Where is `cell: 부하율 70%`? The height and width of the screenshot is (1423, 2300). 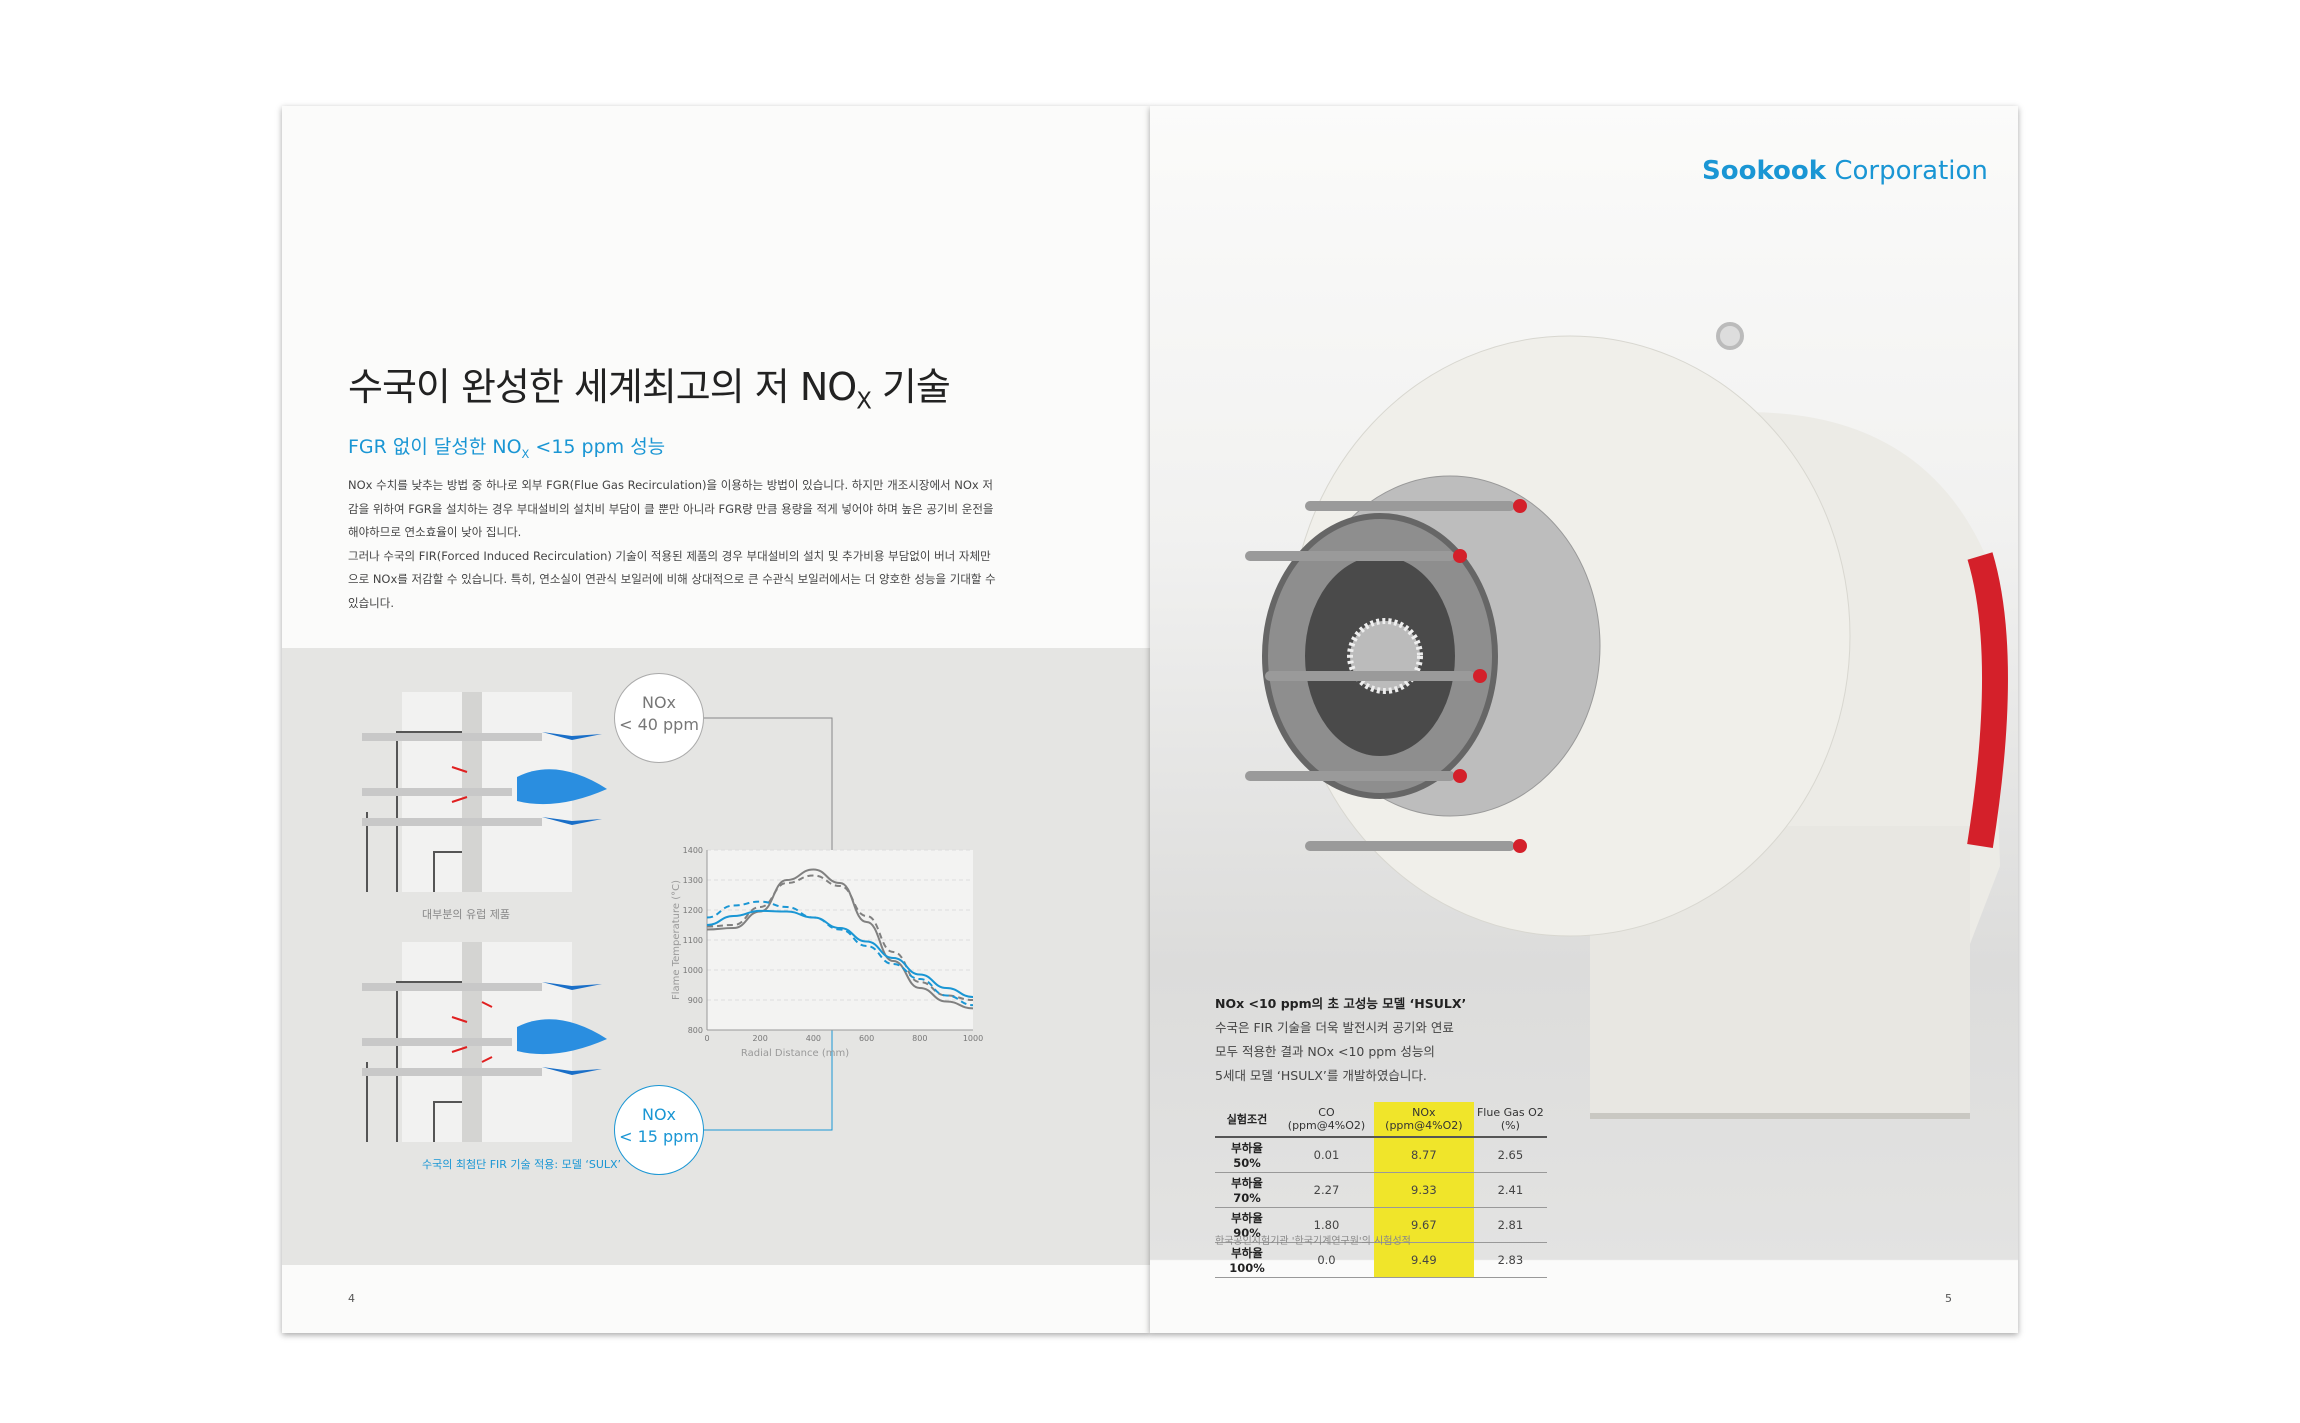 cell: 부하율 70% is located at coordinates (1247, 1190).